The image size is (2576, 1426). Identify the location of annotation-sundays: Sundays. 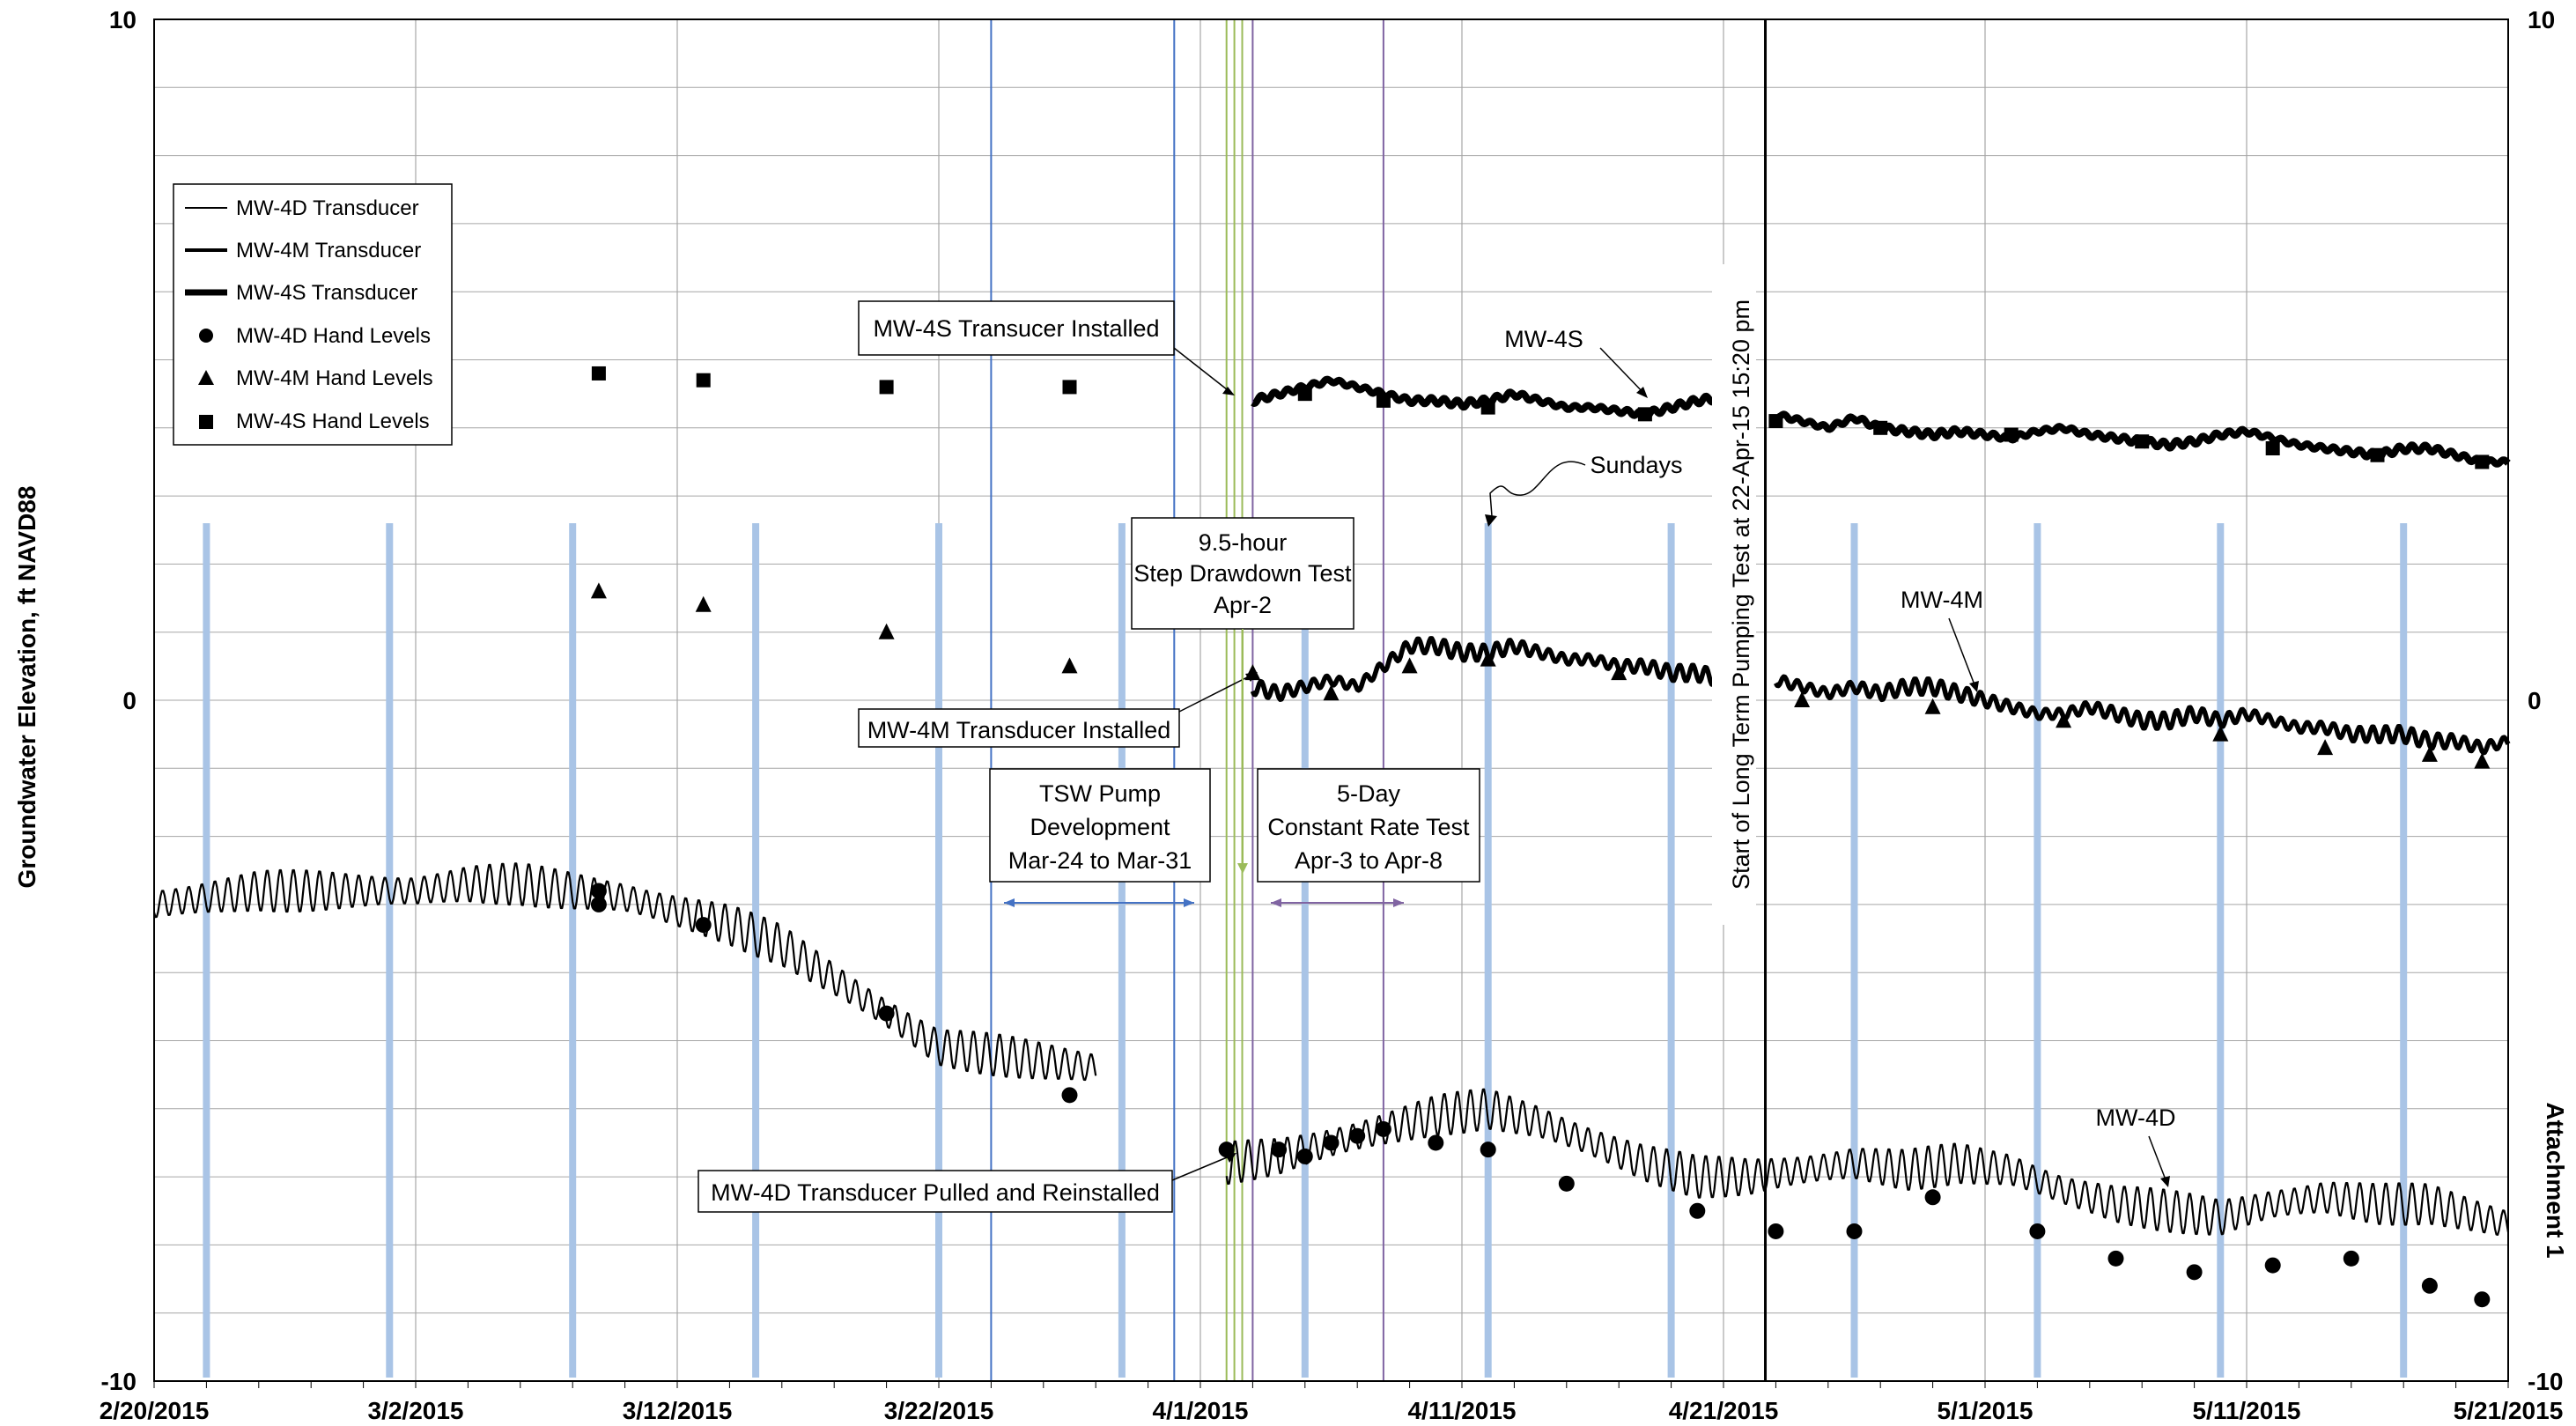
(1636, 465).